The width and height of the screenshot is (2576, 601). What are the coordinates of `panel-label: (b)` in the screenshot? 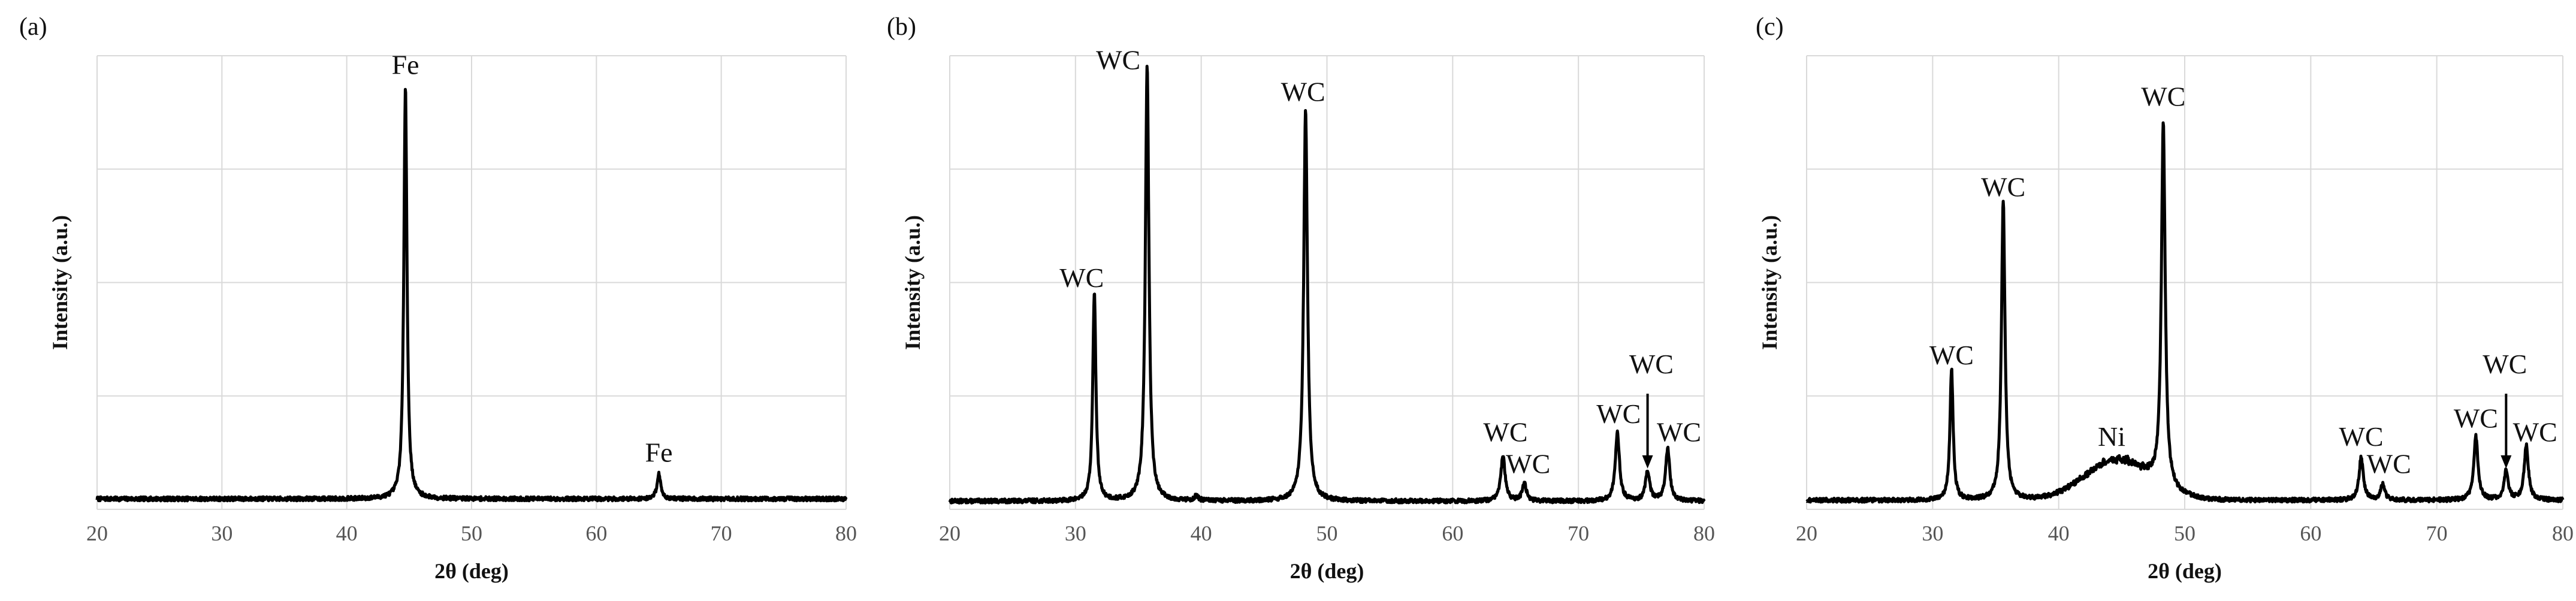 It's located at (902, 27).